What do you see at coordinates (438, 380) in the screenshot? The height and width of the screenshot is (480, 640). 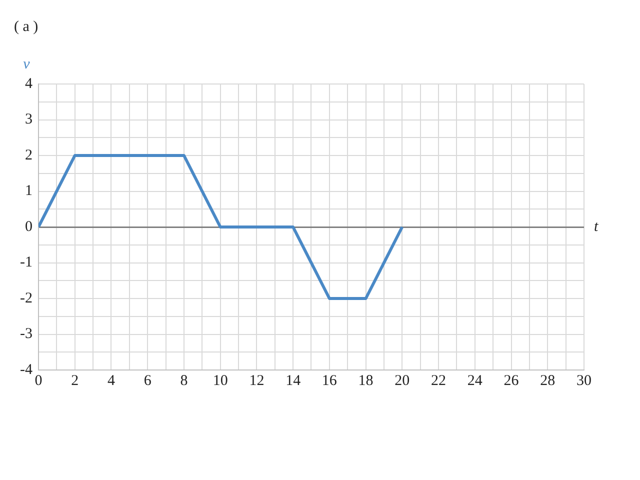 I see `x-tick-label: 22` at bounding box center [438, 380].